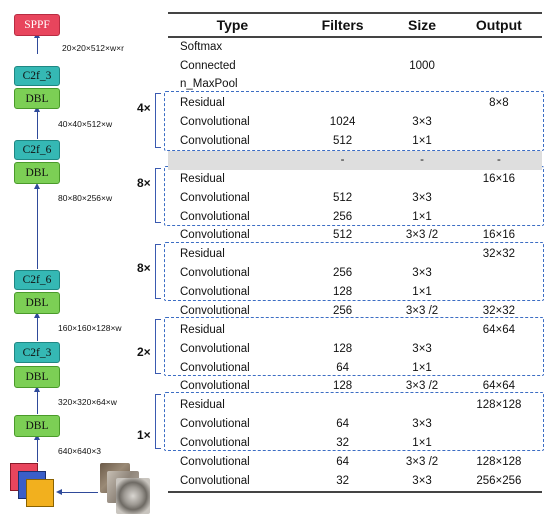 The width and height of the screenshot is (550, 521). I want to click on cell-filters: 1024, so click(342, 122).